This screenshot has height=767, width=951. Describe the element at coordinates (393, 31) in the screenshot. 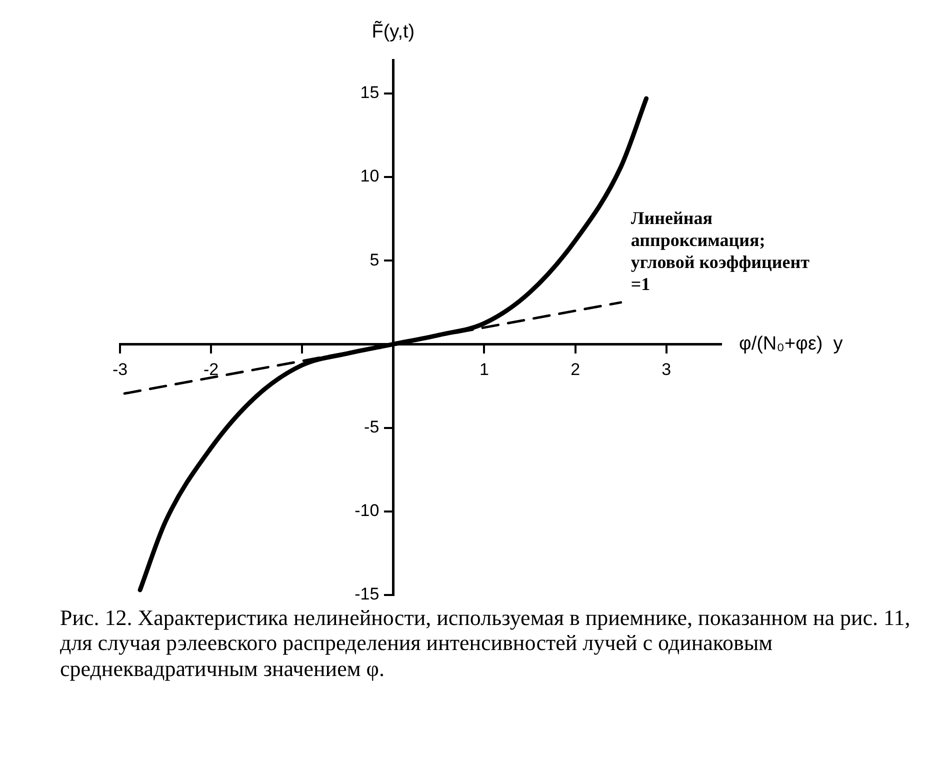

I see `y-axis-title: F̃(y,t)` at that location.